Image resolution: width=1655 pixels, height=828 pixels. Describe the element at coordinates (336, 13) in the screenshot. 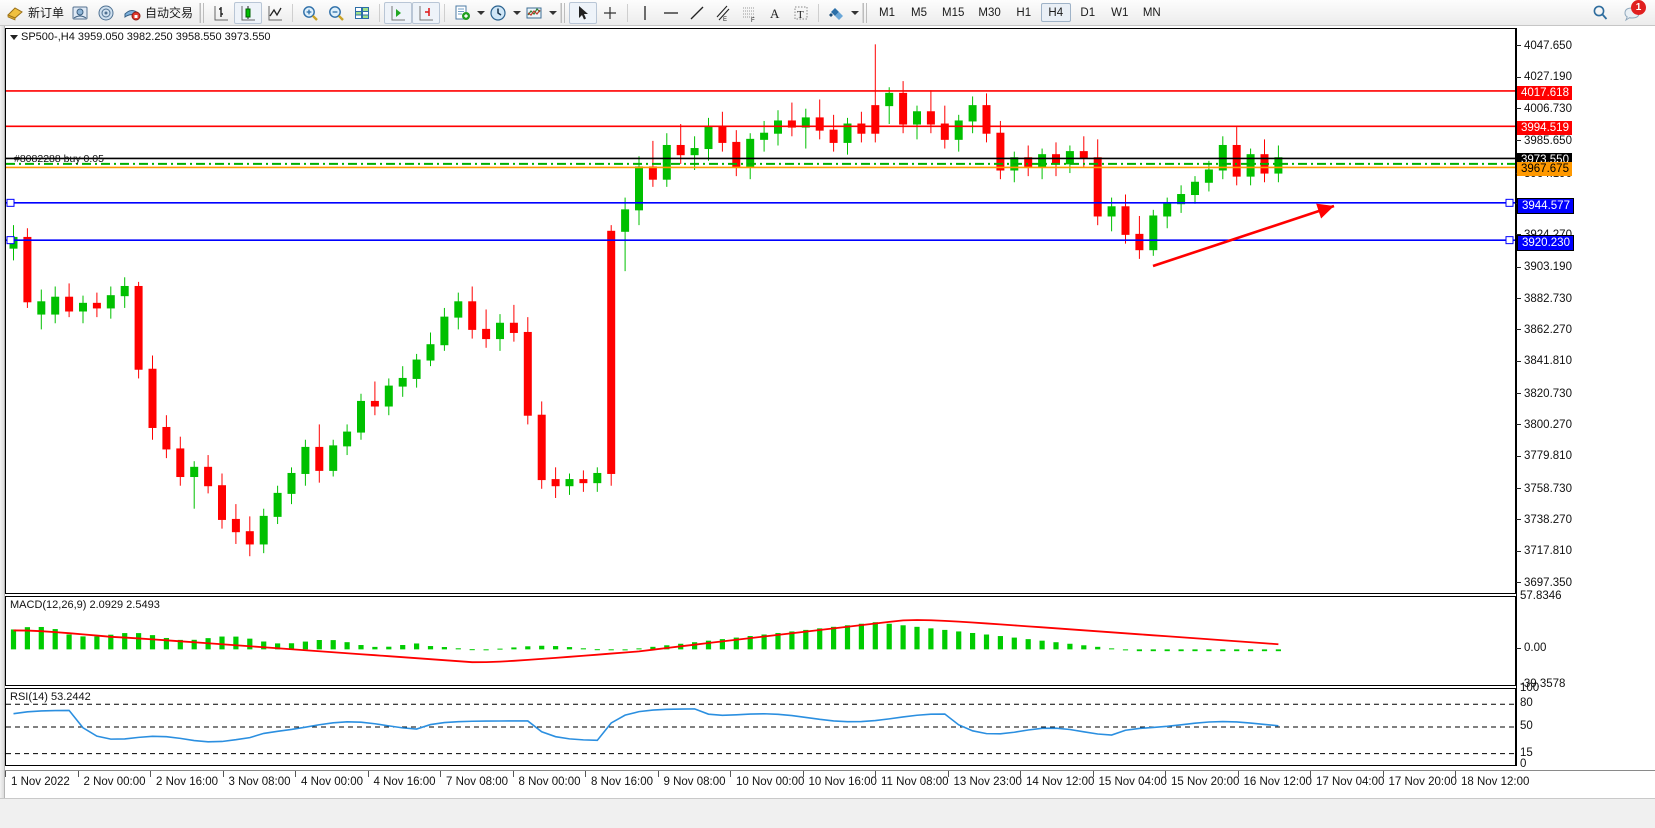

I see `zoom-out-button` at that location.